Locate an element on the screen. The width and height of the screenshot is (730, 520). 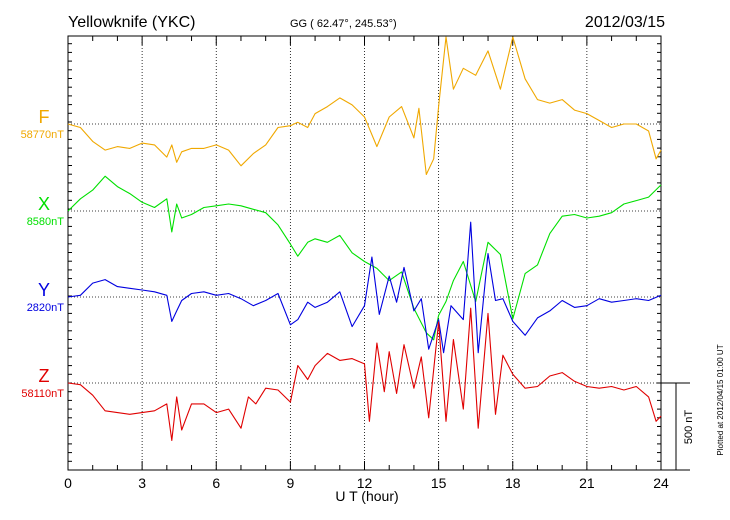
x-tick-label-6: 6 is located at coordinates (216, 483).